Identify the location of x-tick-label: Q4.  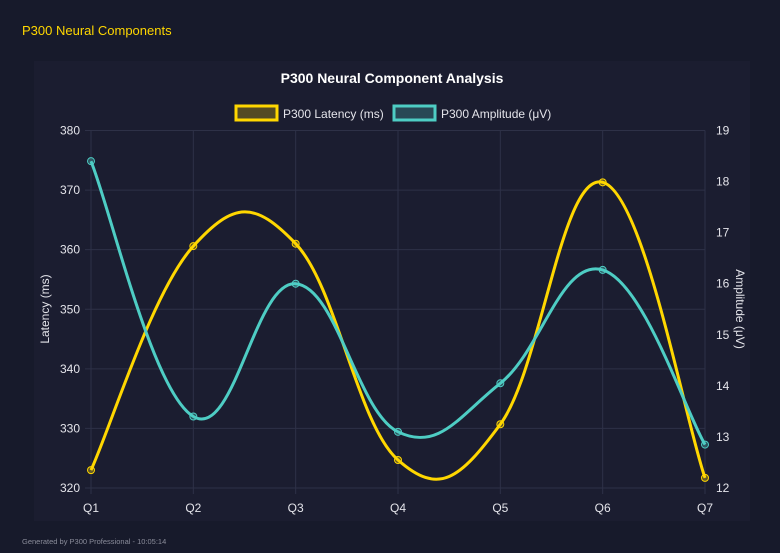
(398, 508).